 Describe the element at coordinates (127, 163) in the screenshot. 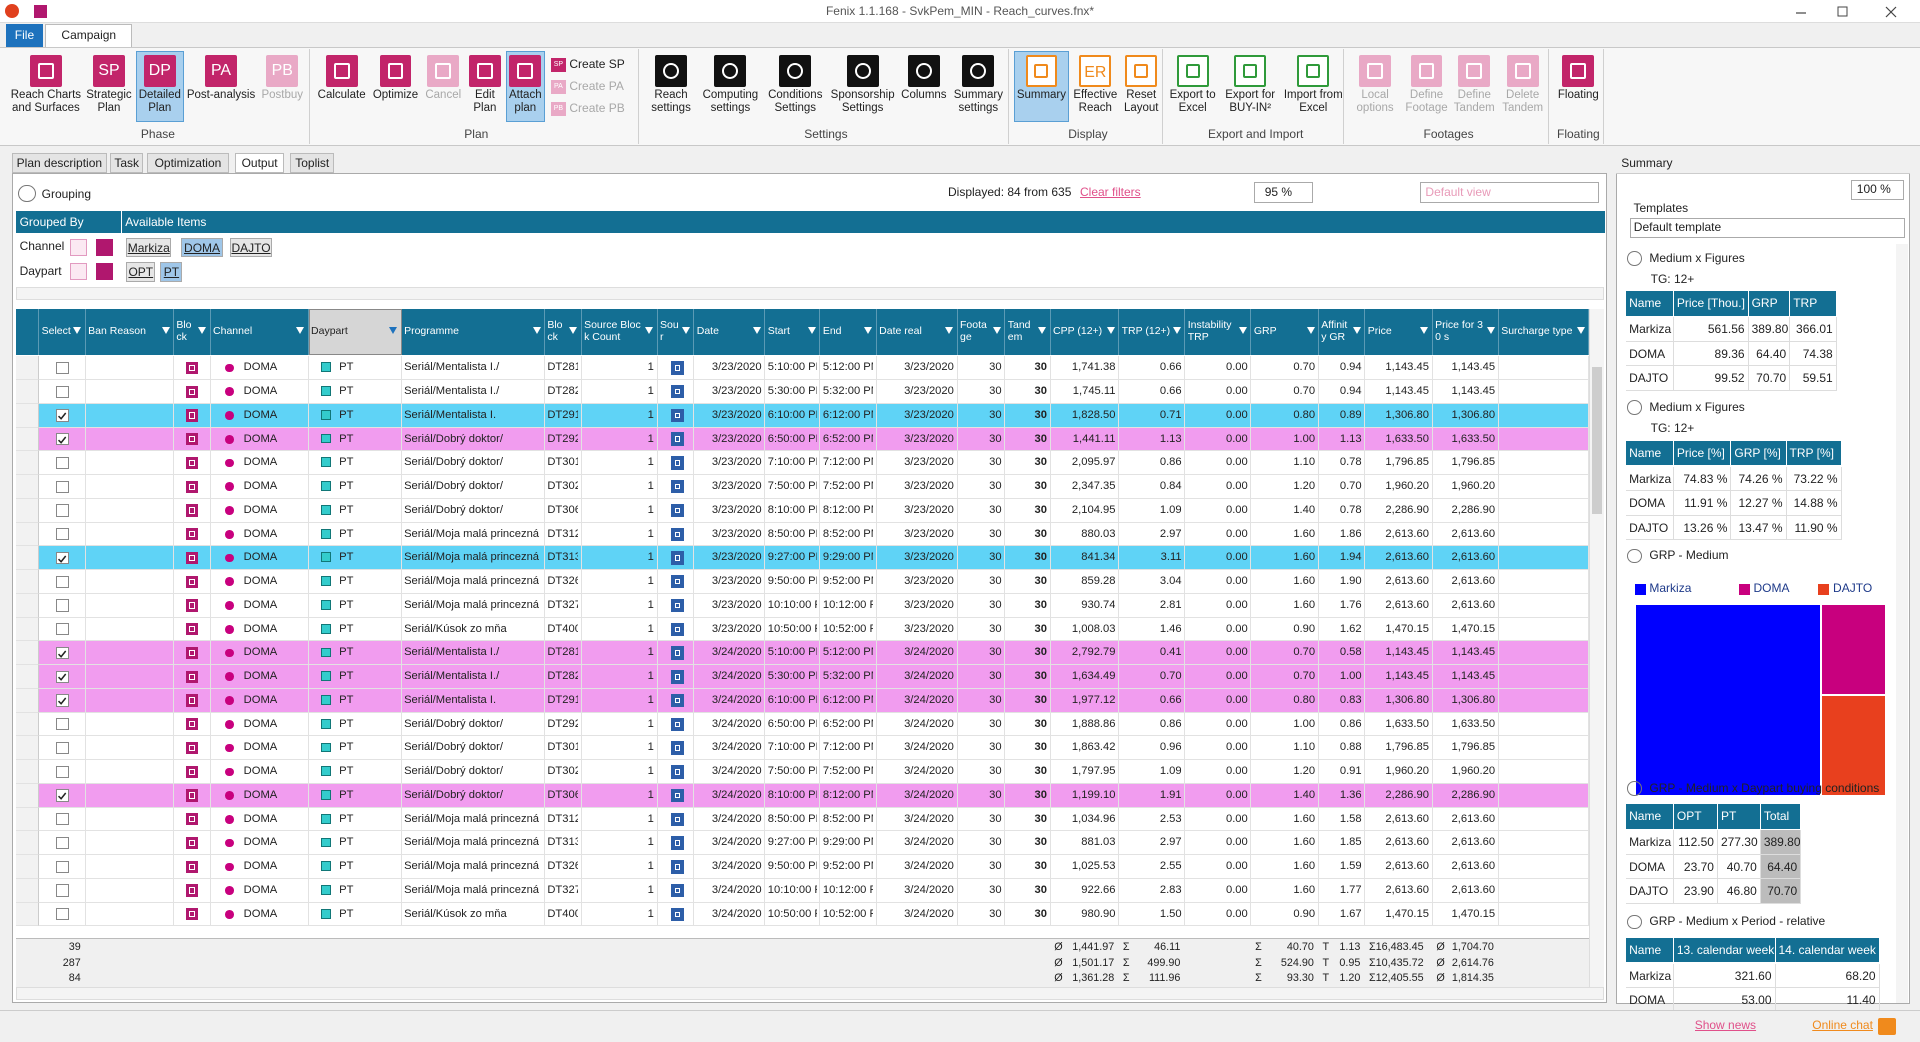

I see `tab: Task` at that location.